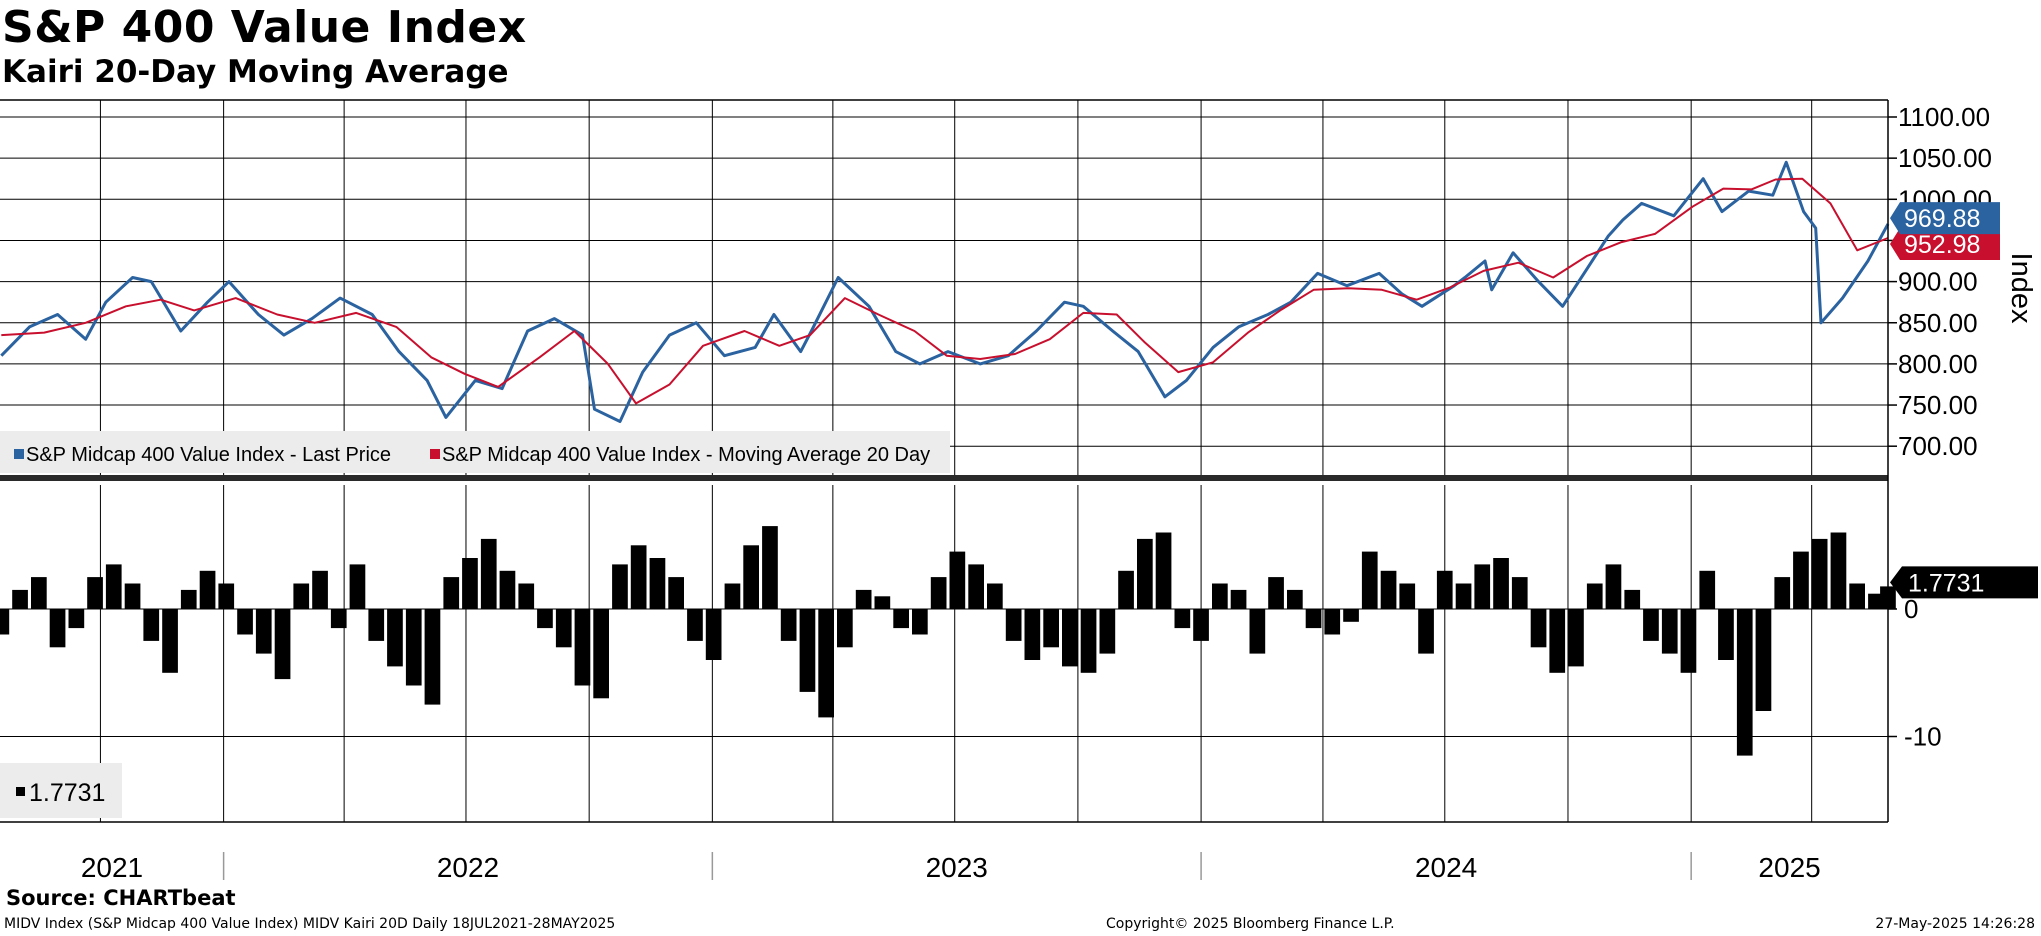  Describe the element at coordinates (1942, 245) in the screenshot. I see `ma-last-value-flag-label: 952.98` at that location.